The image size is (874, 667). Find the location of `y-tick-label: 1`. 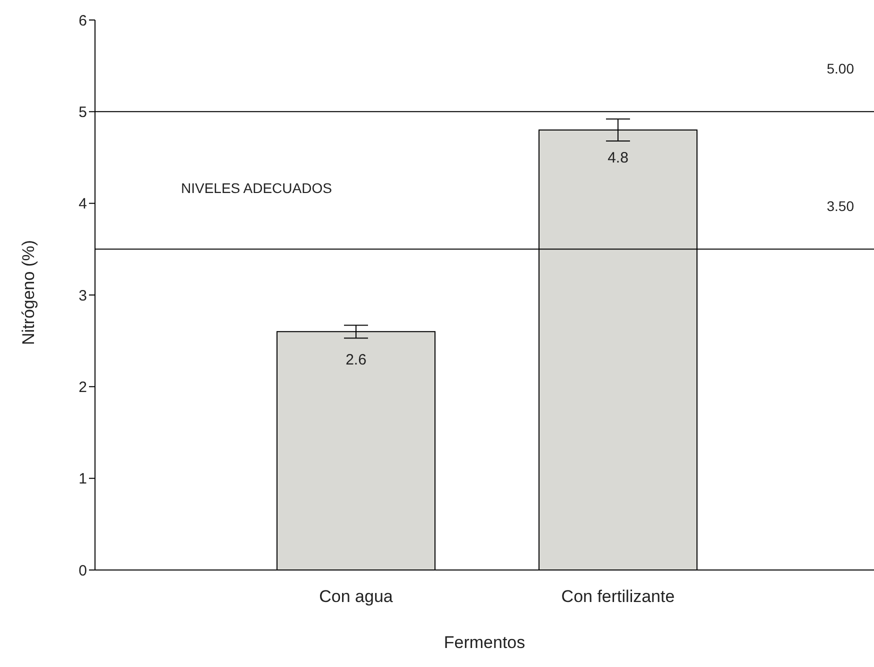

y-tick-label: 1 is located at coordinates (82, 479).